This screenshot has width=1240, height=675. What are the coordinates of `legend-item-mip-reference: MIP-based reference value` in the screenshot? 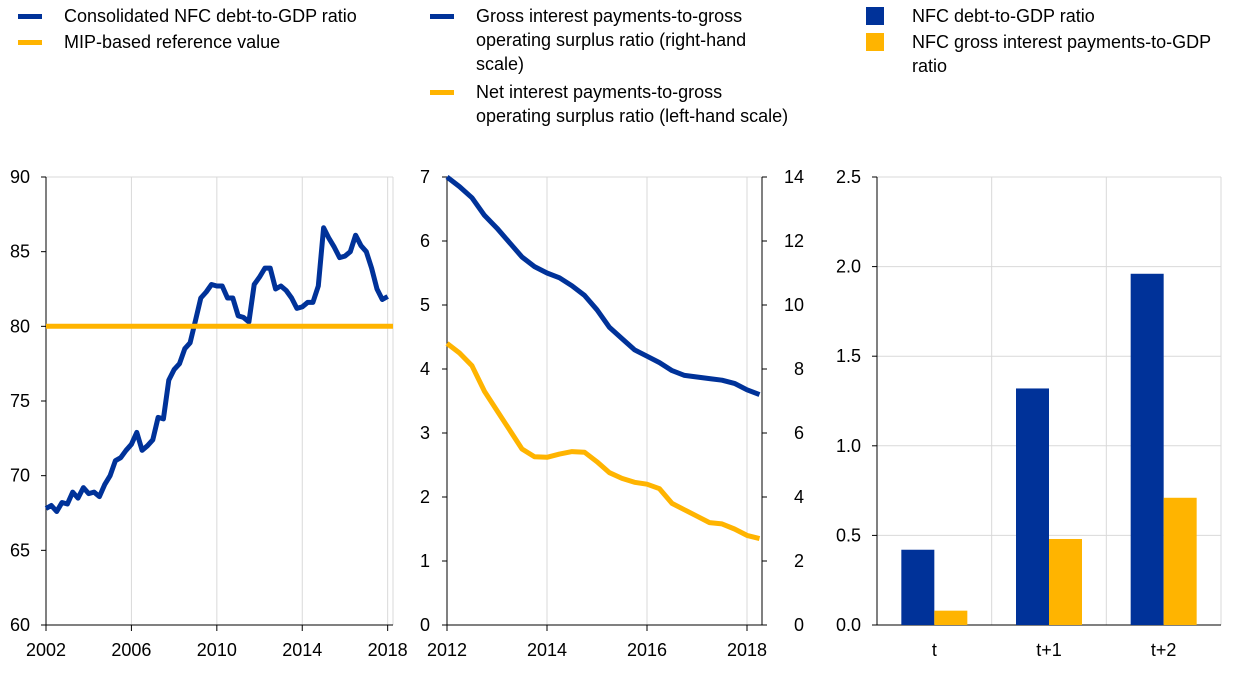 It's located at (188, 42).